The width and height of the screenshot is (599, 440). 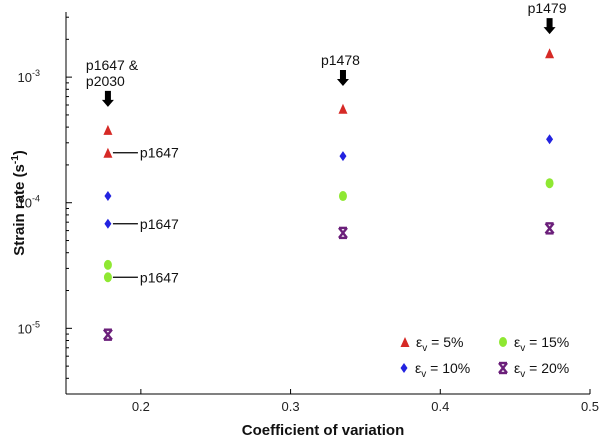 I want to click on legend-label: εv = 10%, so click(x=442, y=370).